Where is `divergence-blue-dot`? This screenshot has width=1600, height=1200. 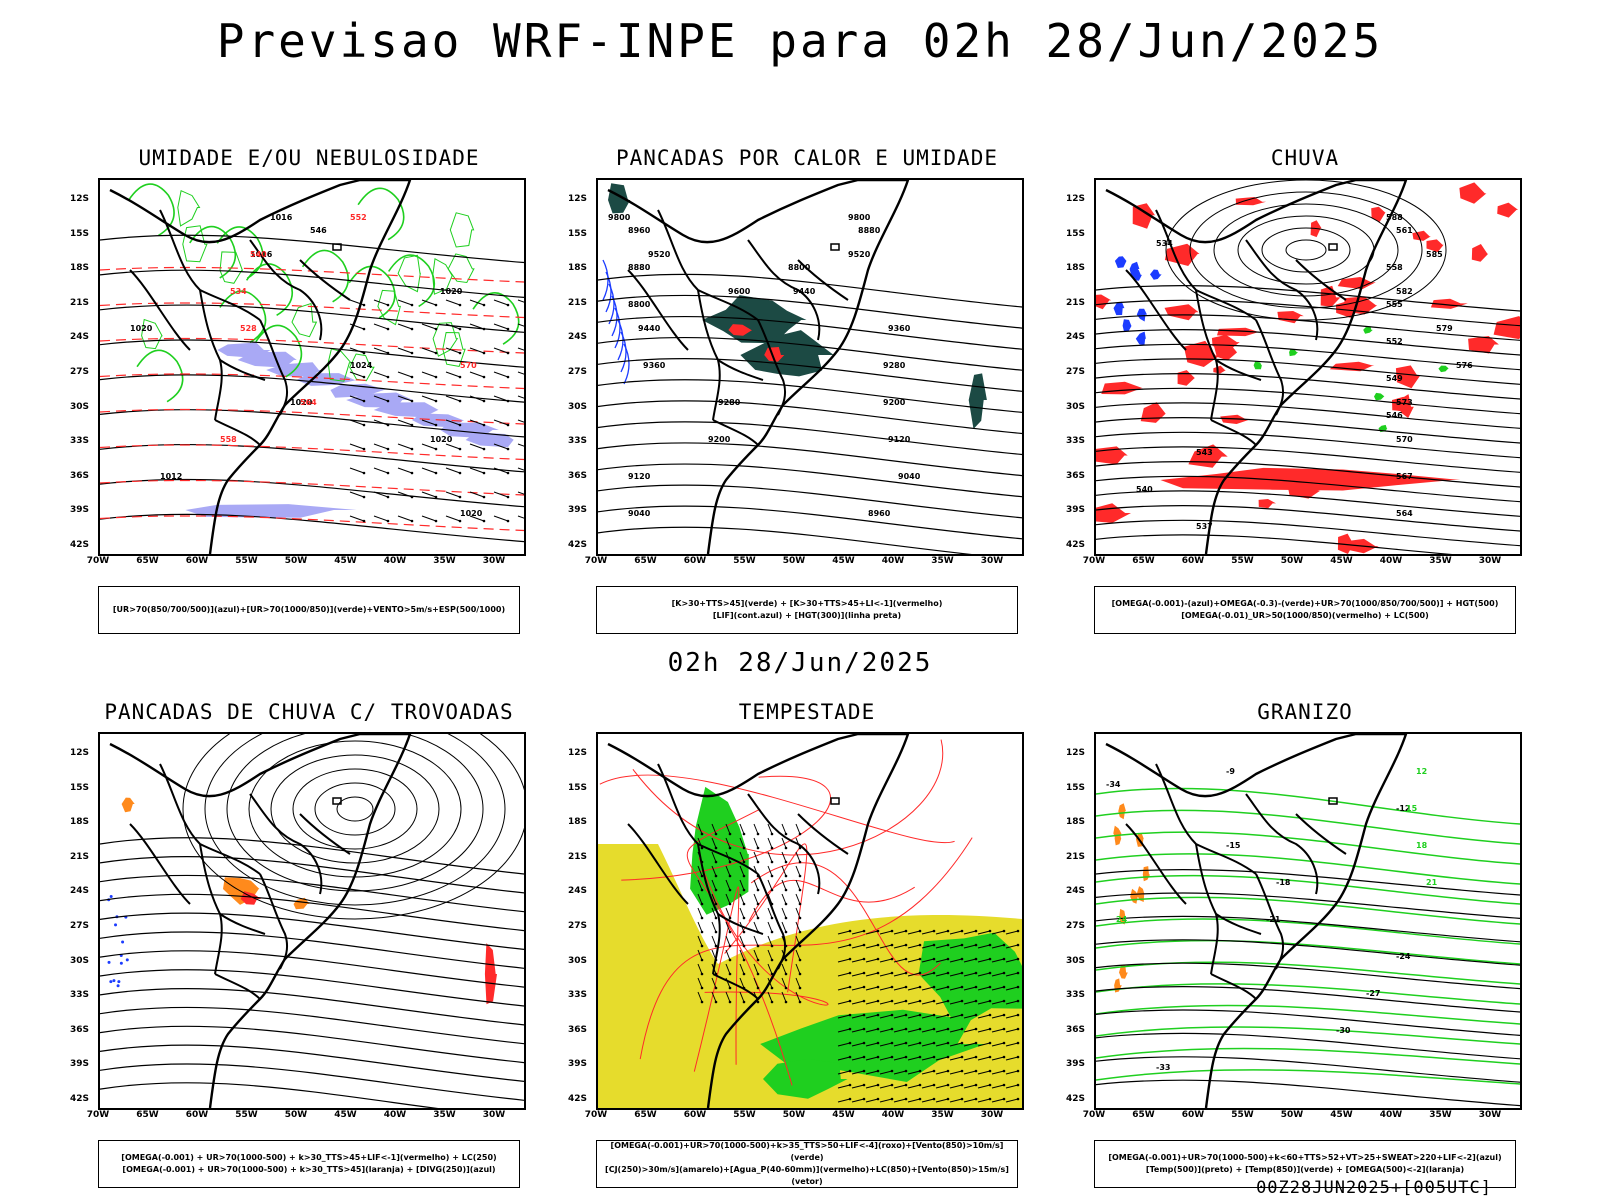 divergence-blue-dot is located at coordinates (111, 896).